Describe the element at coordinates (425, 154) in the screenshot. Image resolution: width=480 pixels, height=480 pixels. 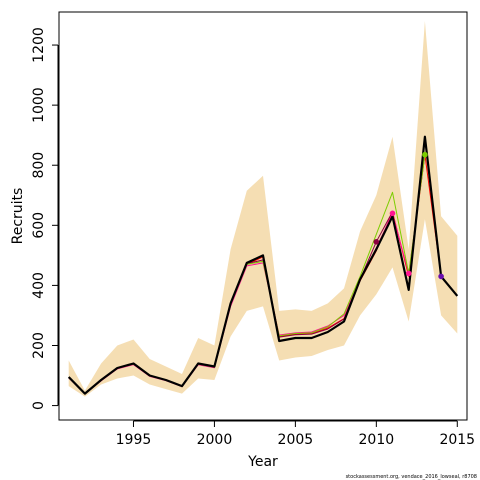
I see `end-point-2013` at that location.